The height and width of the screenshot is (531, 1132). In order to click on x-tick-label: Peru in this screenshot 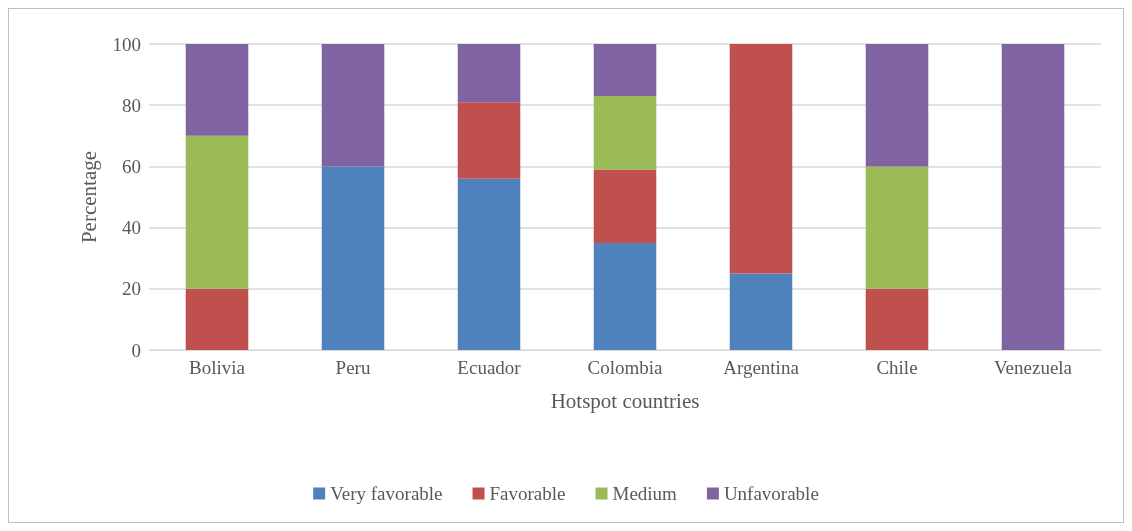, I will do `click(353, 367)`.